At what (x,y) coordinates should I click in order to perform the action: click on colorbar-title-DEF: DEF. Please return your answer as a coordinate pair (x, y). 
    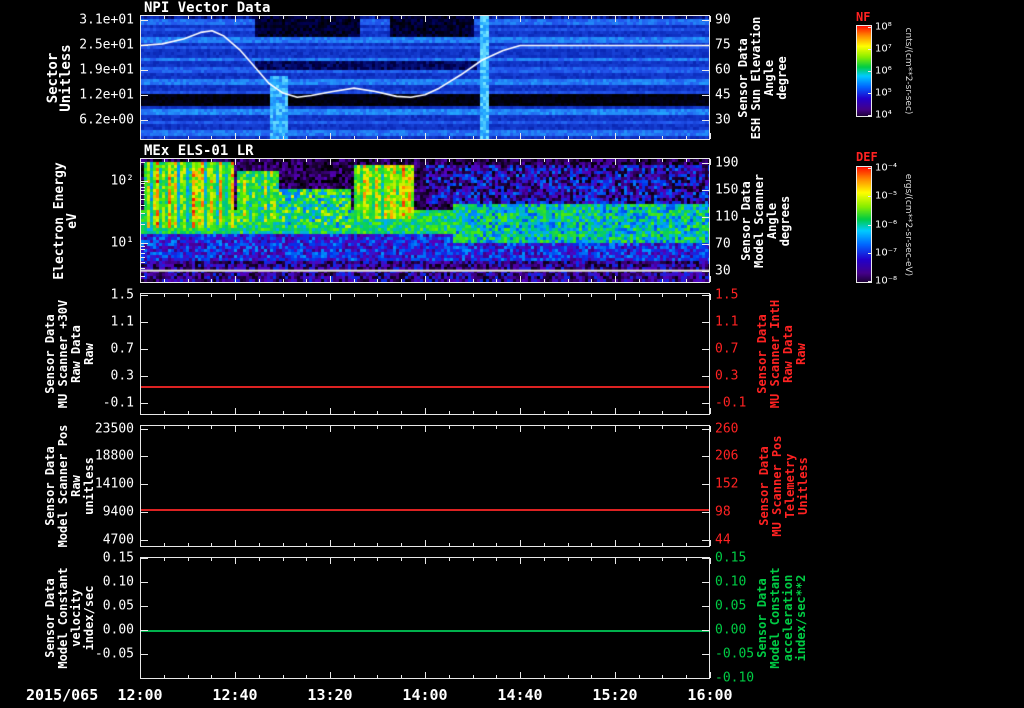
    Looking at the image, I should click on (867, 157).